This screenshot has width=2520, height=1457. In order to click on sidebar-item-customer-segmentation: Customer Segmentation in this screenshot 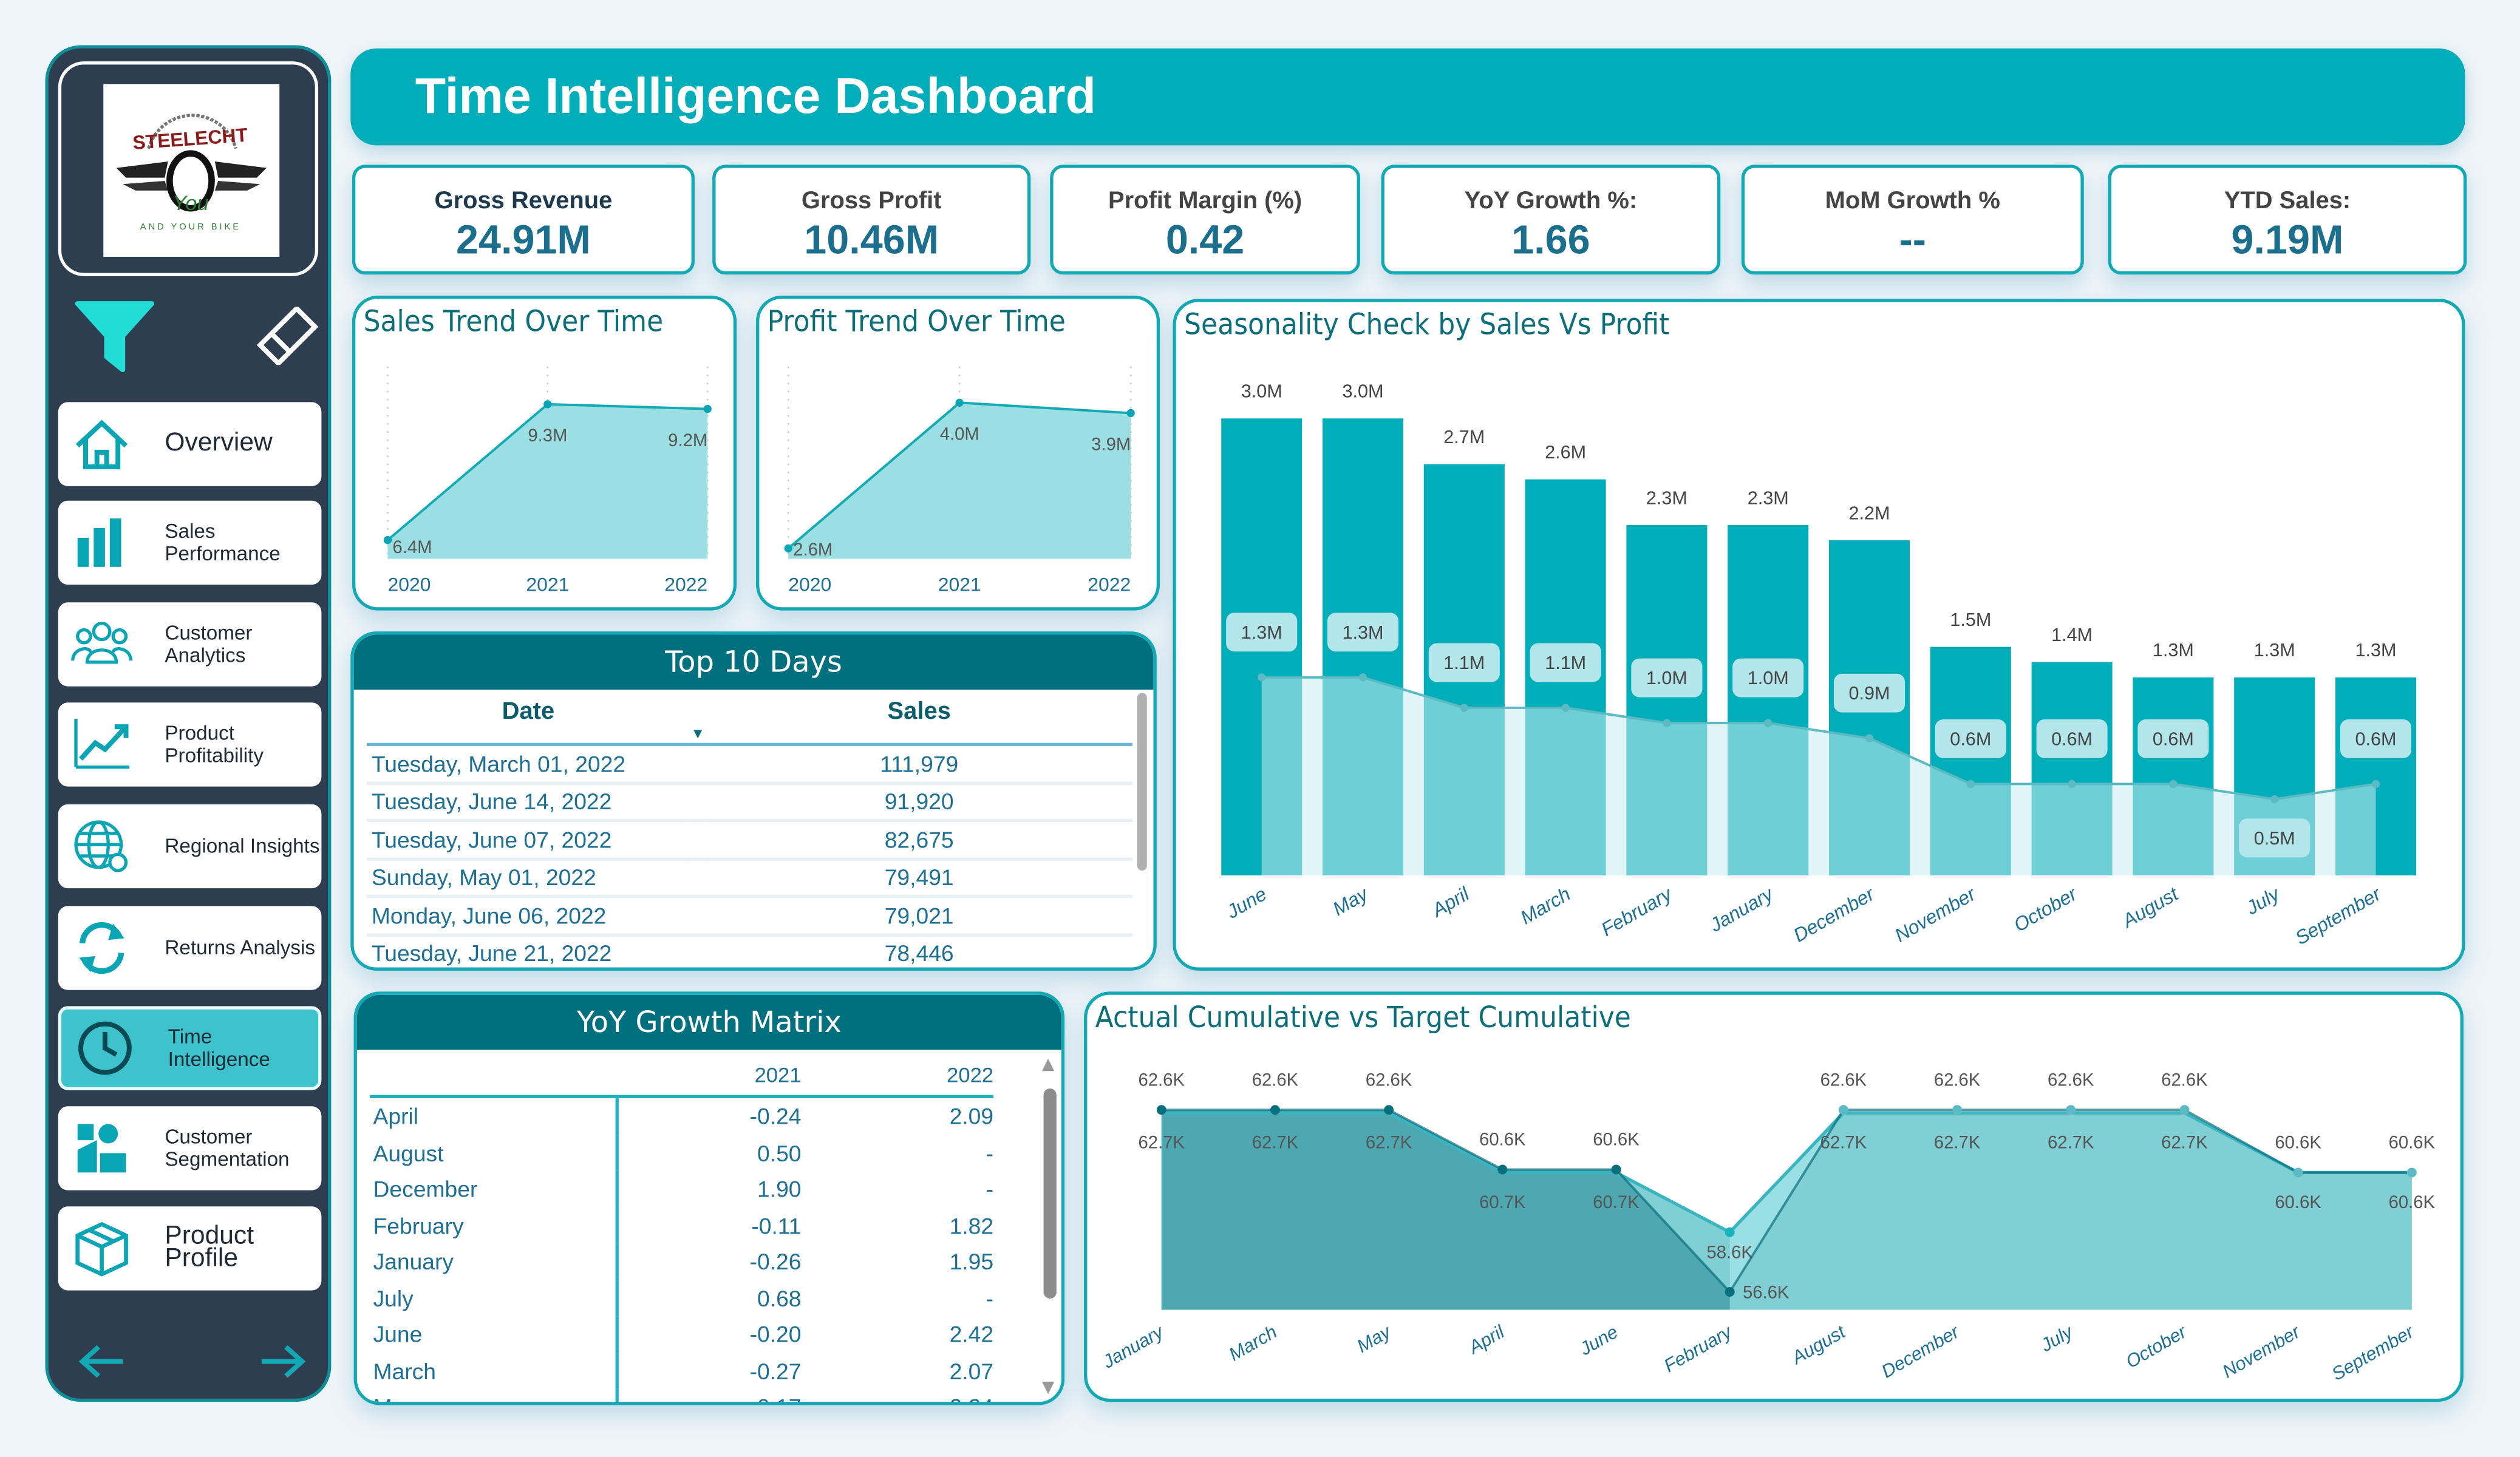, I will do `click(190, 1148)`.